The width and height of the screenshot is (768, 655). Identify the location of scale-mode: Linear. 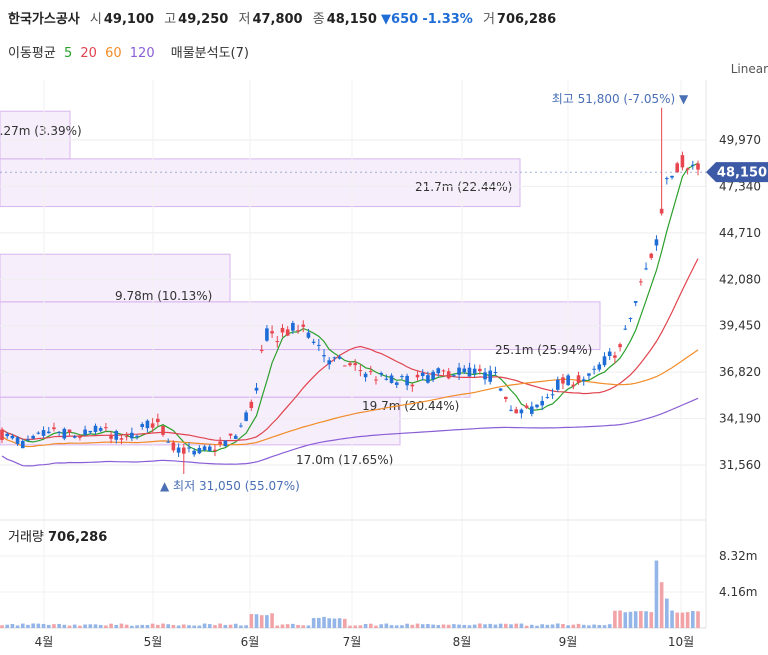
(749, 69).